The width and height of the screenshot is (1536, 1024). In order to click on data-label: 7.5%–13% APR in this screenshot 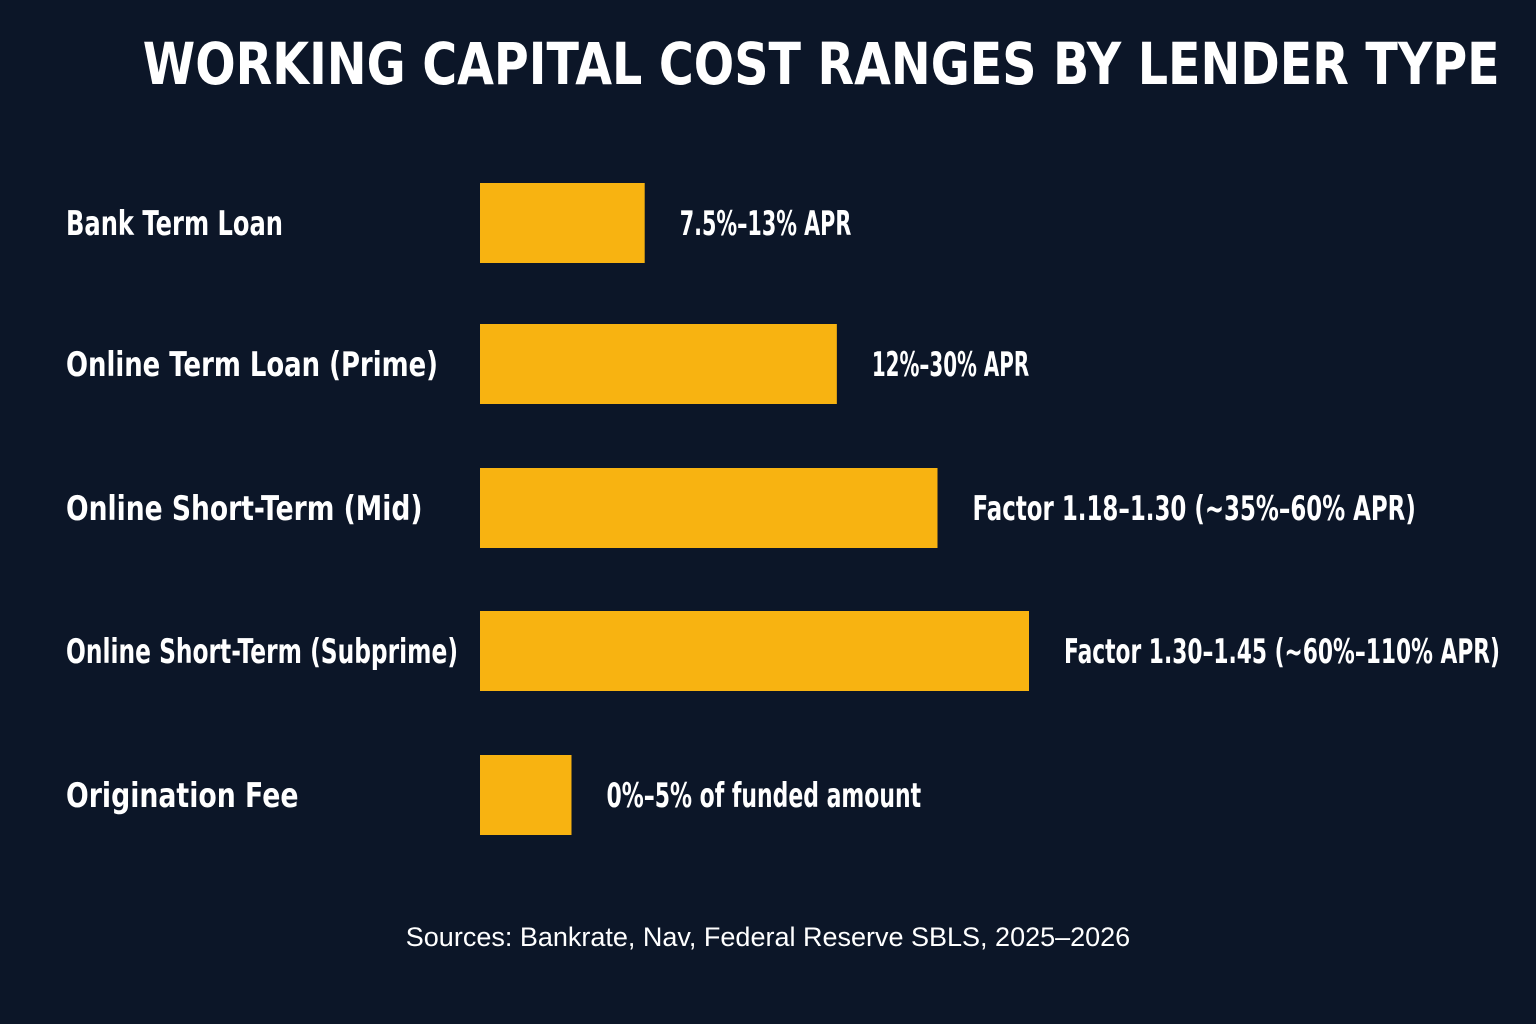, I will do `click(766, 224)`.